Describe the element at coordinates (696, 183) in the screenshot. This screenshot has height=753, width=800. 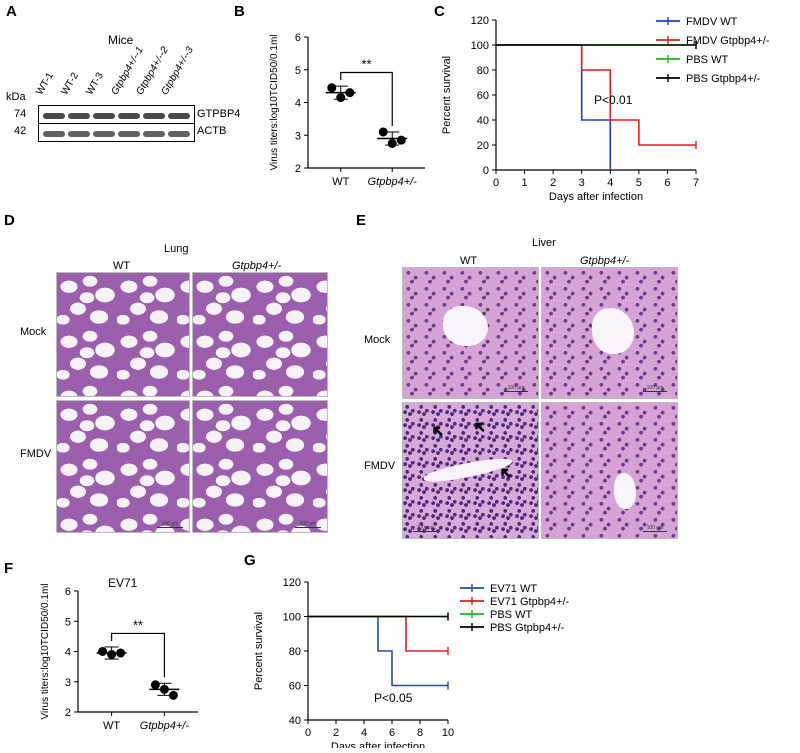
I see `x-tick-label: 7` at that location.